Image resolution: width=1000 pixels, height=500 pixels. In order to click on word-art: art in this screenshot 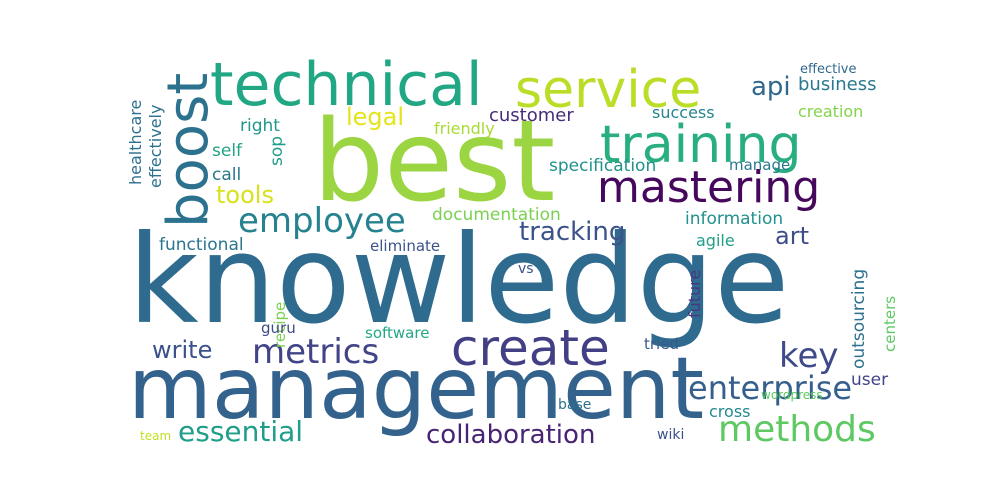, I will do `click(792, 236)`.